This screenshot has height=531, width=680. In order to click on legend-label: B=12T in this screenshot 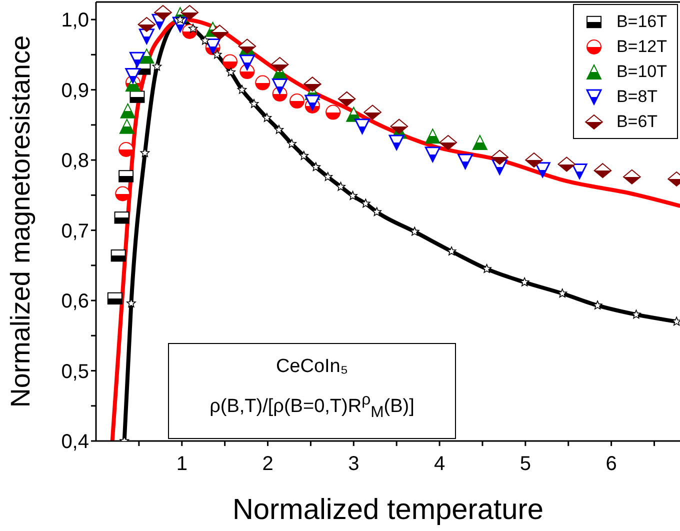, I will do `click(641, 46)`.